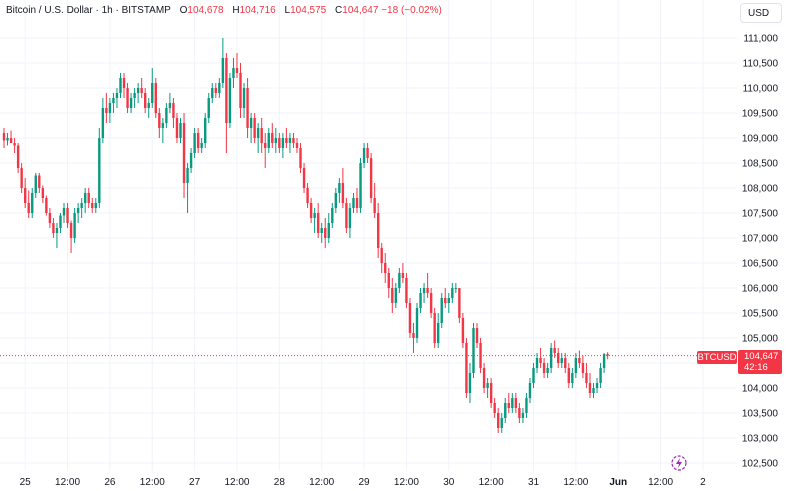 The width and height of the screenshot is (791, 491). What do you see at coordinates (110, 482) in the screenshot?
I see `x-tick-label: 26` at bounding box center [110, 482].